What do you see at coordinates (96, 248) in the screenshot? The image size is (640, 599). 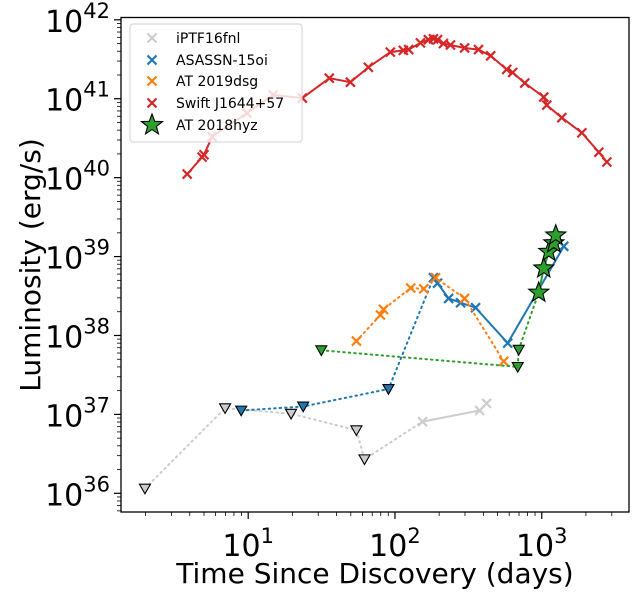 I see `tick-exponent: 39` at bounding box center [96, 248].